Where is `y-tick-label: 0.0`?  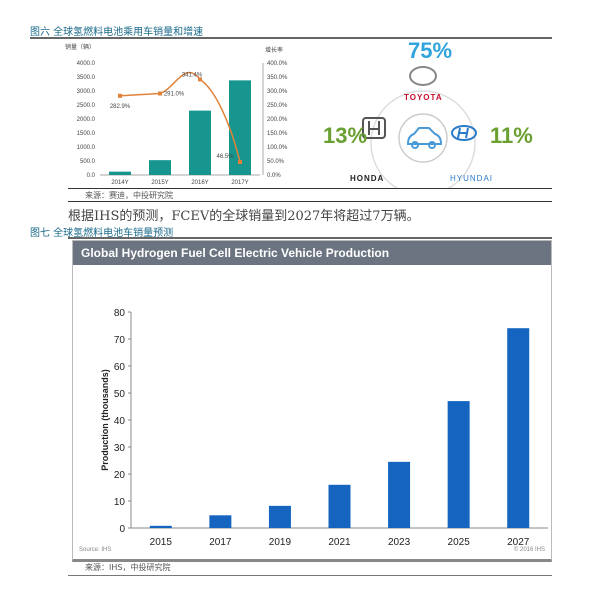 y-tick-label: 0.0 is located at coordinates (91, 176).